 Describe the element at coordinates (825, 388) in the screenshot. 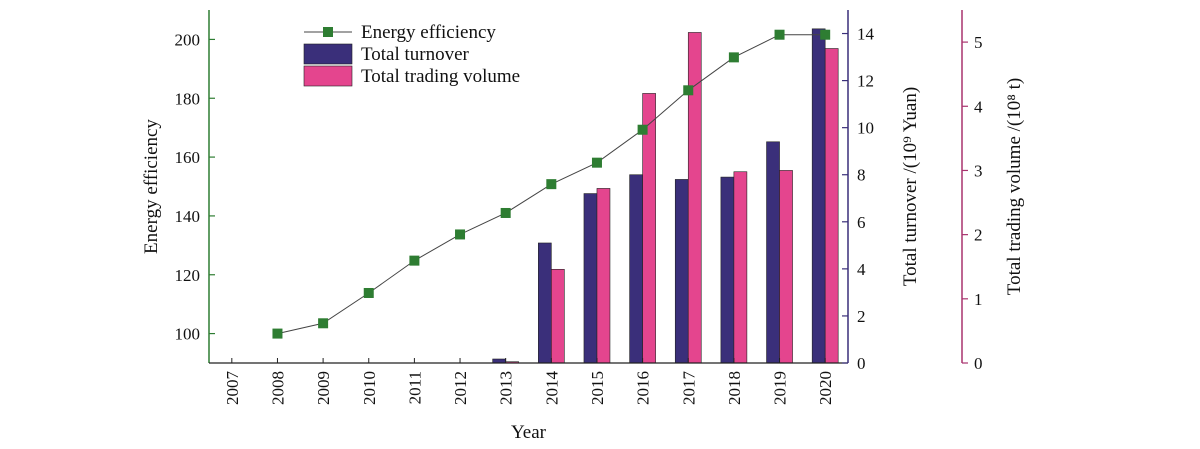

I see `x-tick-label-2020: 2020` at that location.